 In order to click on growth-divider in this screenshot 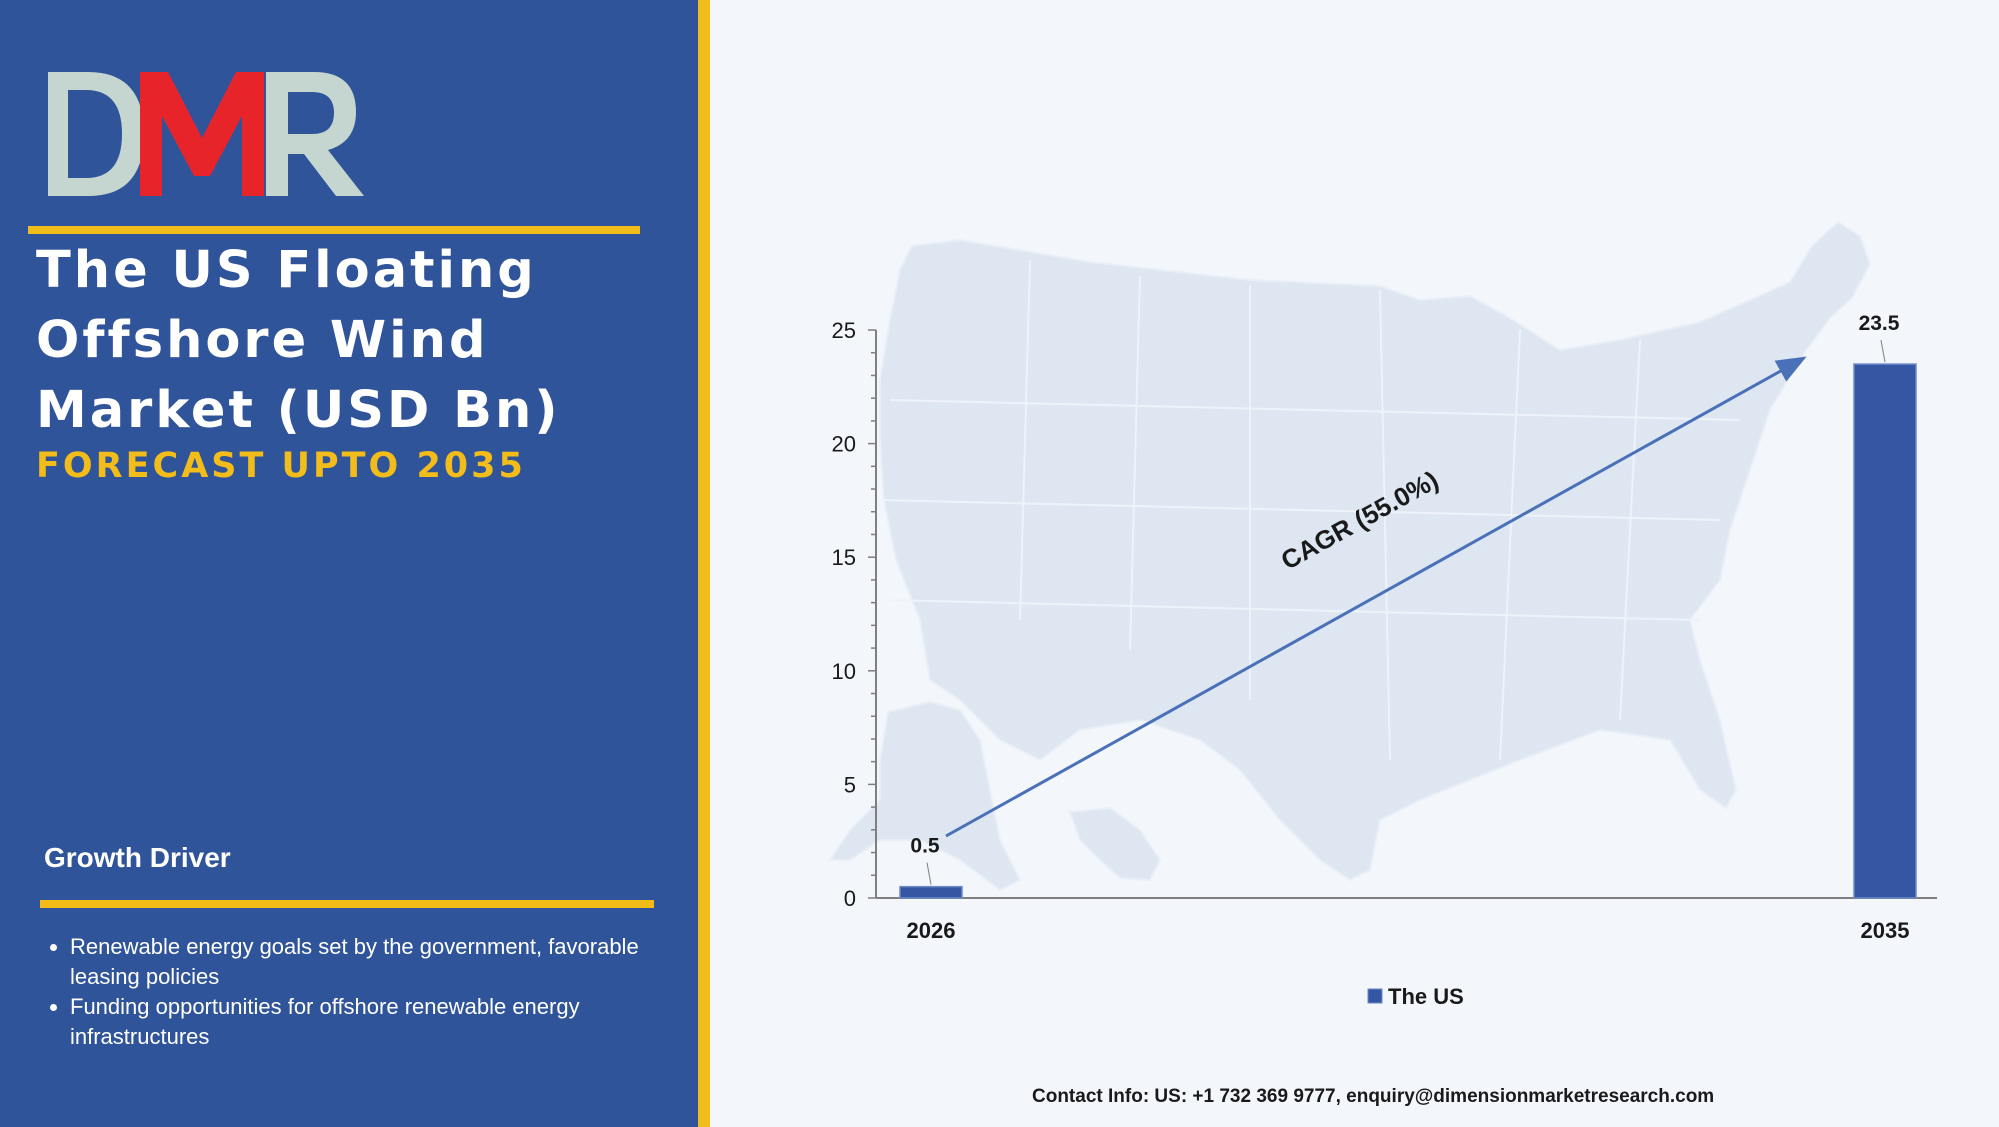, I will do `click(347, 904)`.